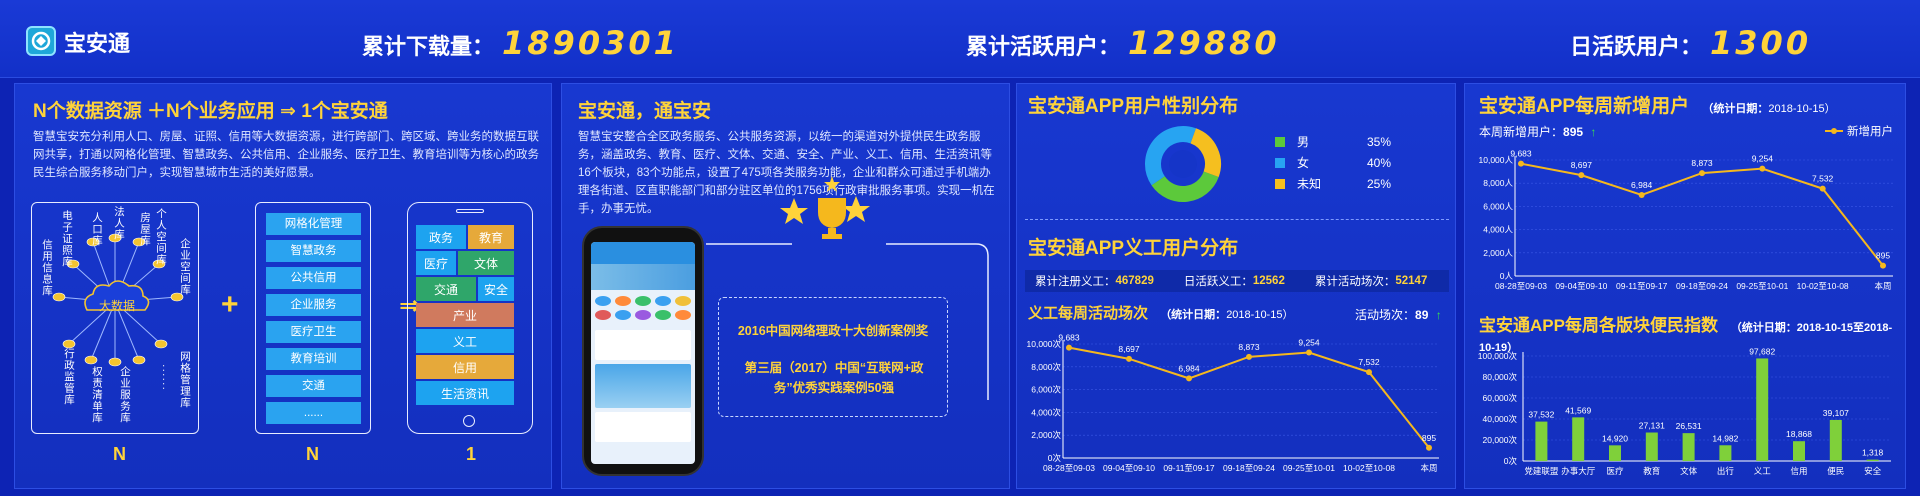  What do you see at coordinates (1185, 186) in the screenshot?
I see `donut-slice` at bounding box center [1185, 186].